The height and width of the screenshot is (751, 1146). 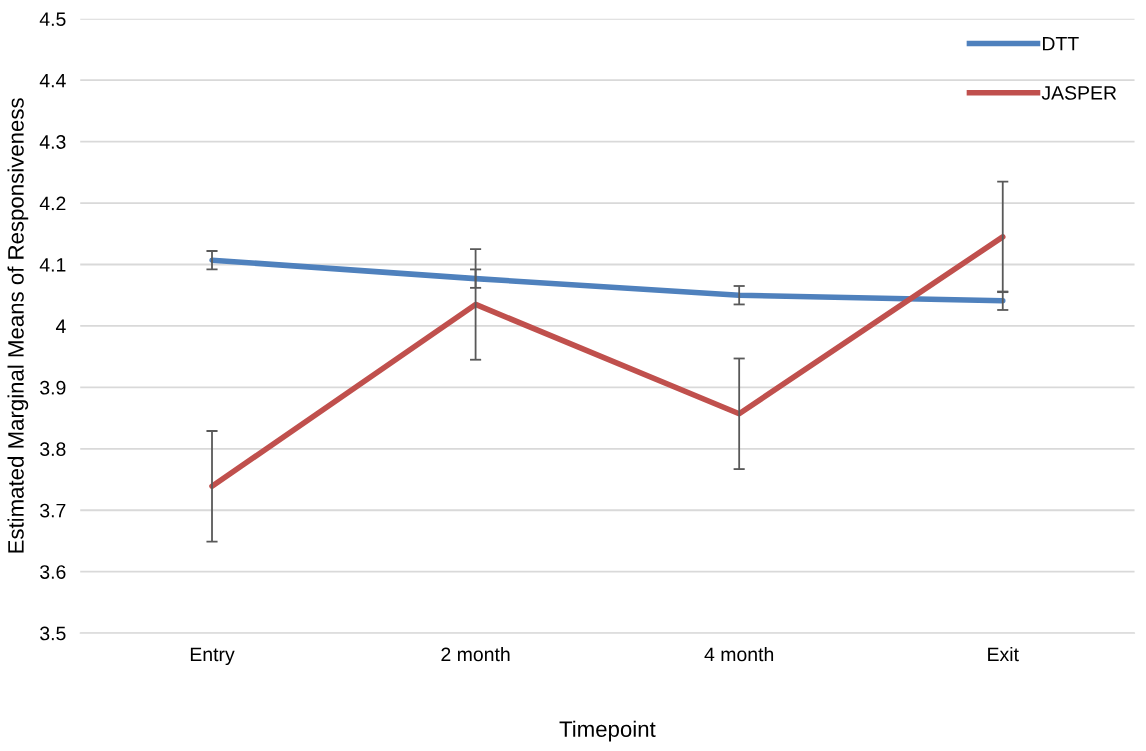 What do you see at coordinates (53, 572) in the screenshot?
I see `y-tick-label: 3.6` at bounding box center [53, 572].